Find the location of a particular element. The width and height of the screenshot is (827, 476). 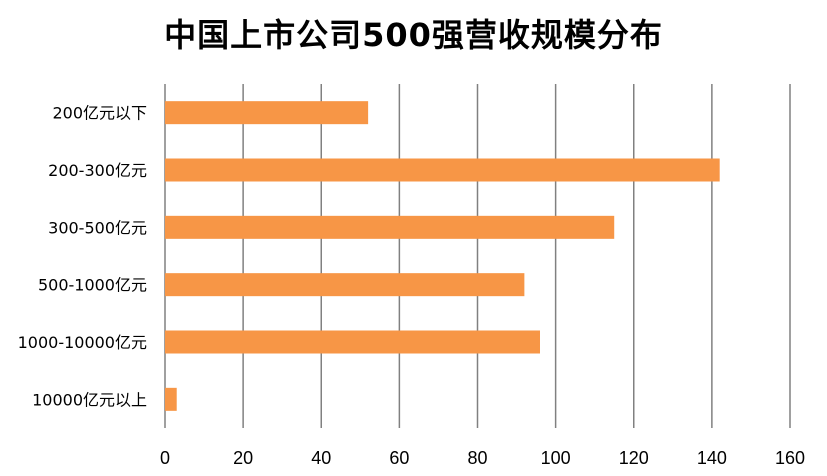

x-tick-label: 20 is located at coordinates (243, 458).